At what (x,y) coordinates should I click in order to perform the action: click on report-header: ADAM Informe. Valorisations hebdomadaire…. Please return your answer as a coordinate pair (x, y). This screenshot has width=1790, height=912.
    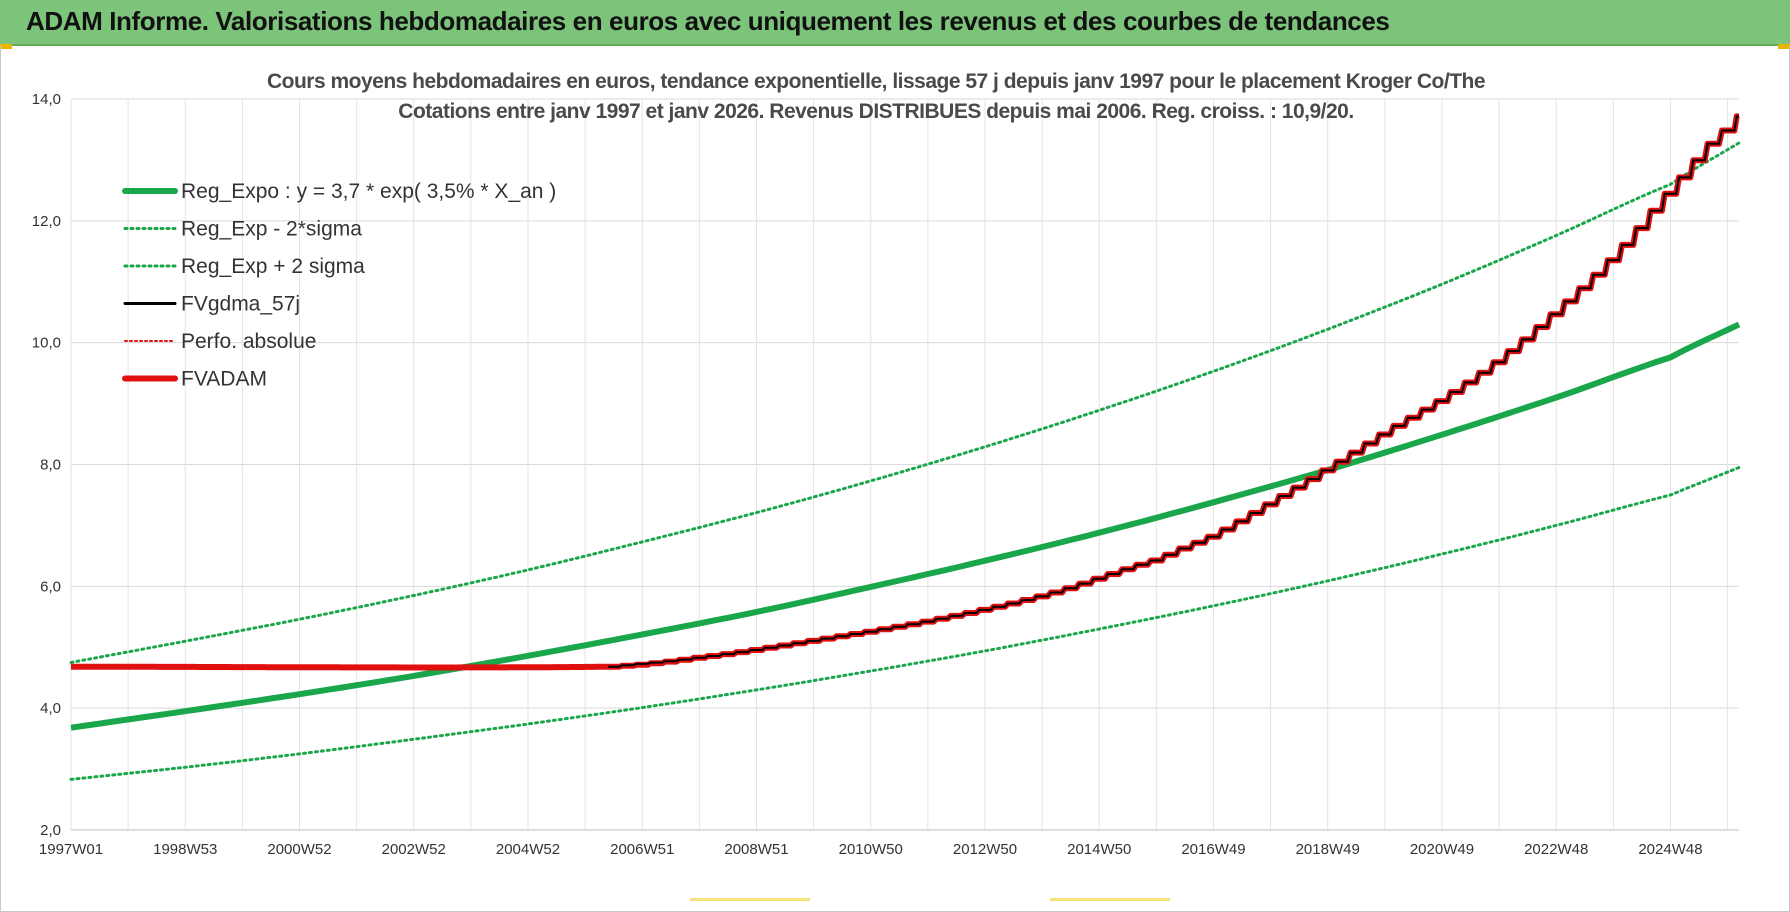
    Looking at the image, I should click on (895, 23).